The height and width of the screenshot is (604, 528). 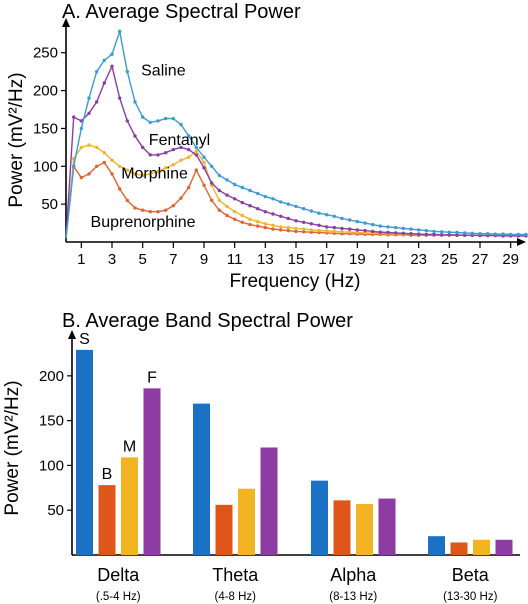 What do you see at coordinates (66, 22) in the screenshot?
I see `panel-a-y-axis-arrow` at bounding box center [66, 22].